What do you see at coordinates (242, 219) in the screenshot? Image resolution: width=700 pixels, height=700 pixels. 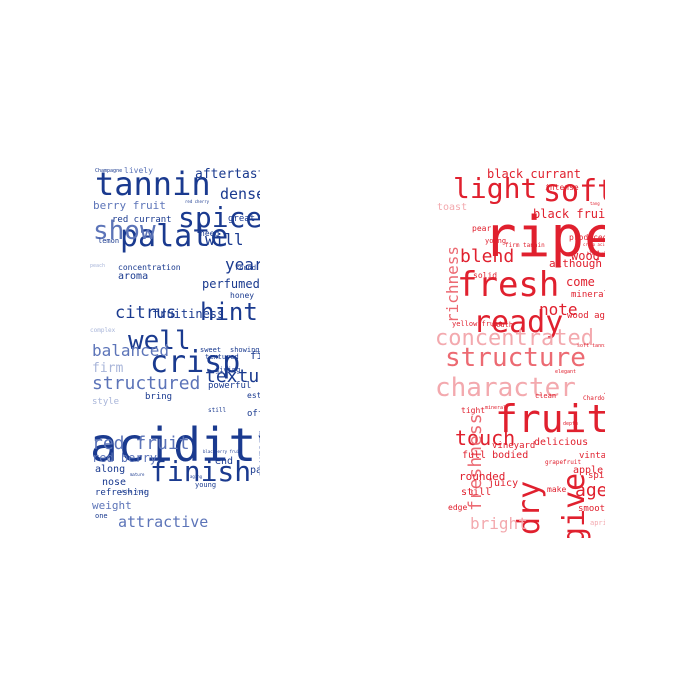 I see `left-word-great: great` at bounding box center [242, 219].